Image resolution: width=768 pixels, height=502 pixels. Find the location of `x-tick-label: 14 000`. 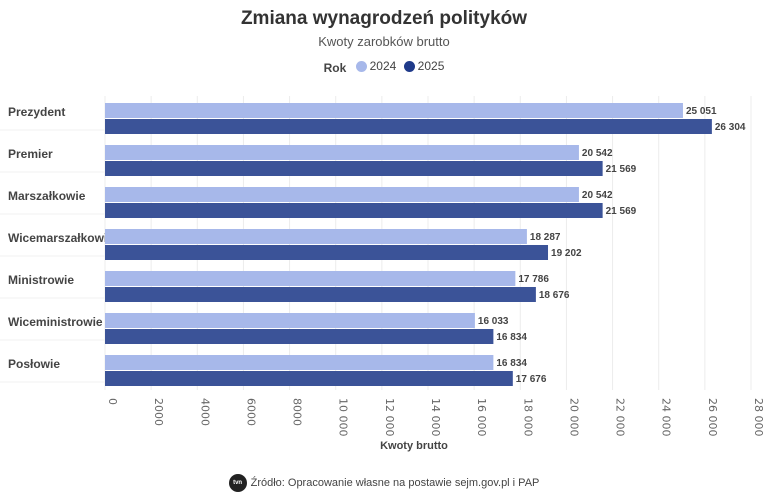

x-tick-label: 14 000 is located at coordinates (435, 417).